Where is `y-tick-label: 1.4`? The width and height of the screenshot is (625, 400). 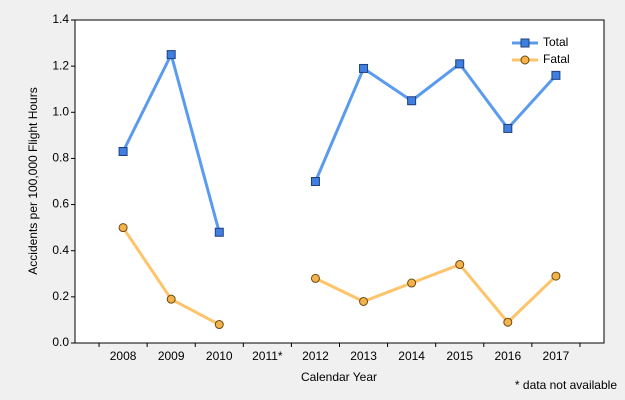
y-tick-label: 1.4 is located at coordinates (60, 19).